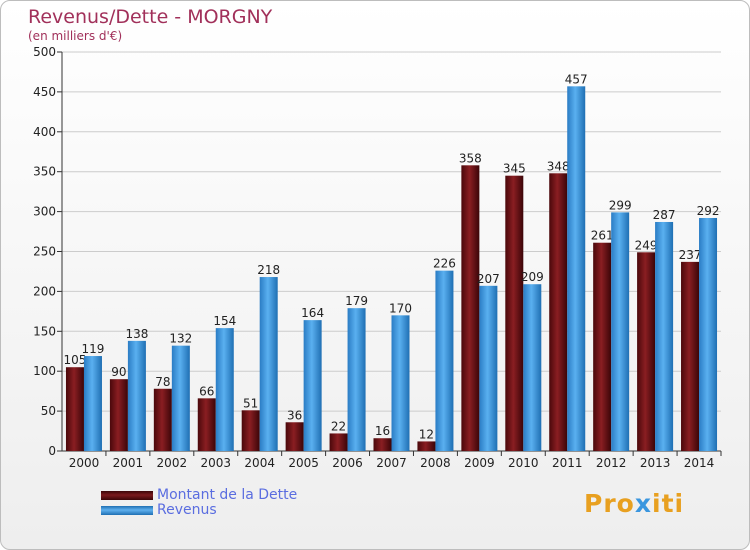  What do you see at coordinates (259, 463) in the screenshot?
I see `x-tick-label: 2004` at bounding box center [259, 463].